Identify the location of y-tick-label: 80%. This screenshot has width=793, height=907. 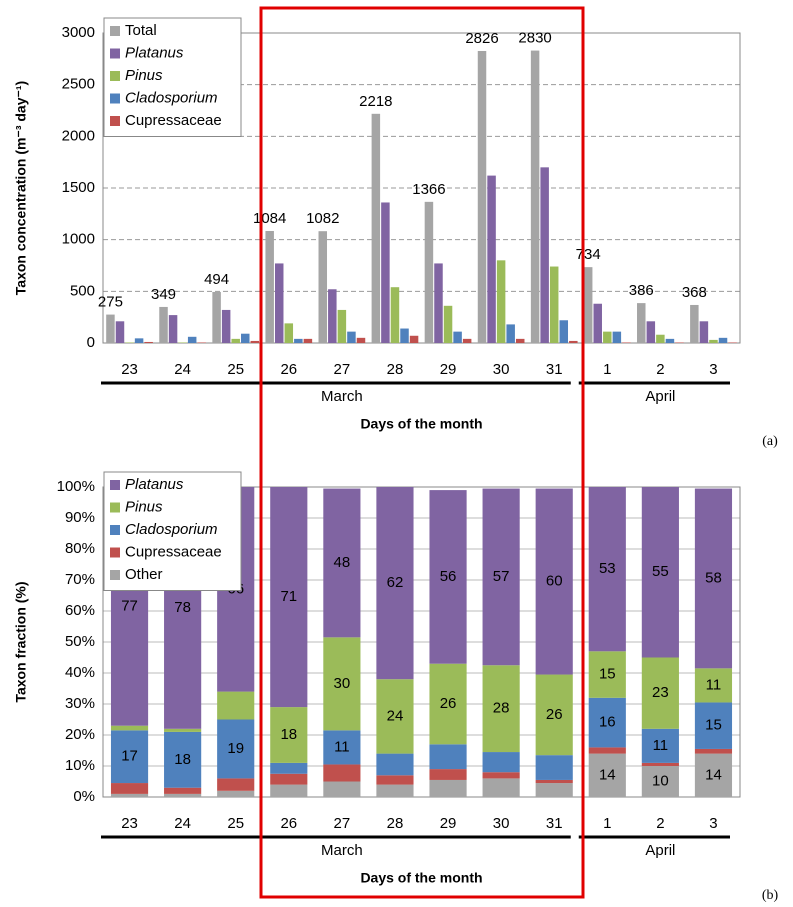
(80, 548).